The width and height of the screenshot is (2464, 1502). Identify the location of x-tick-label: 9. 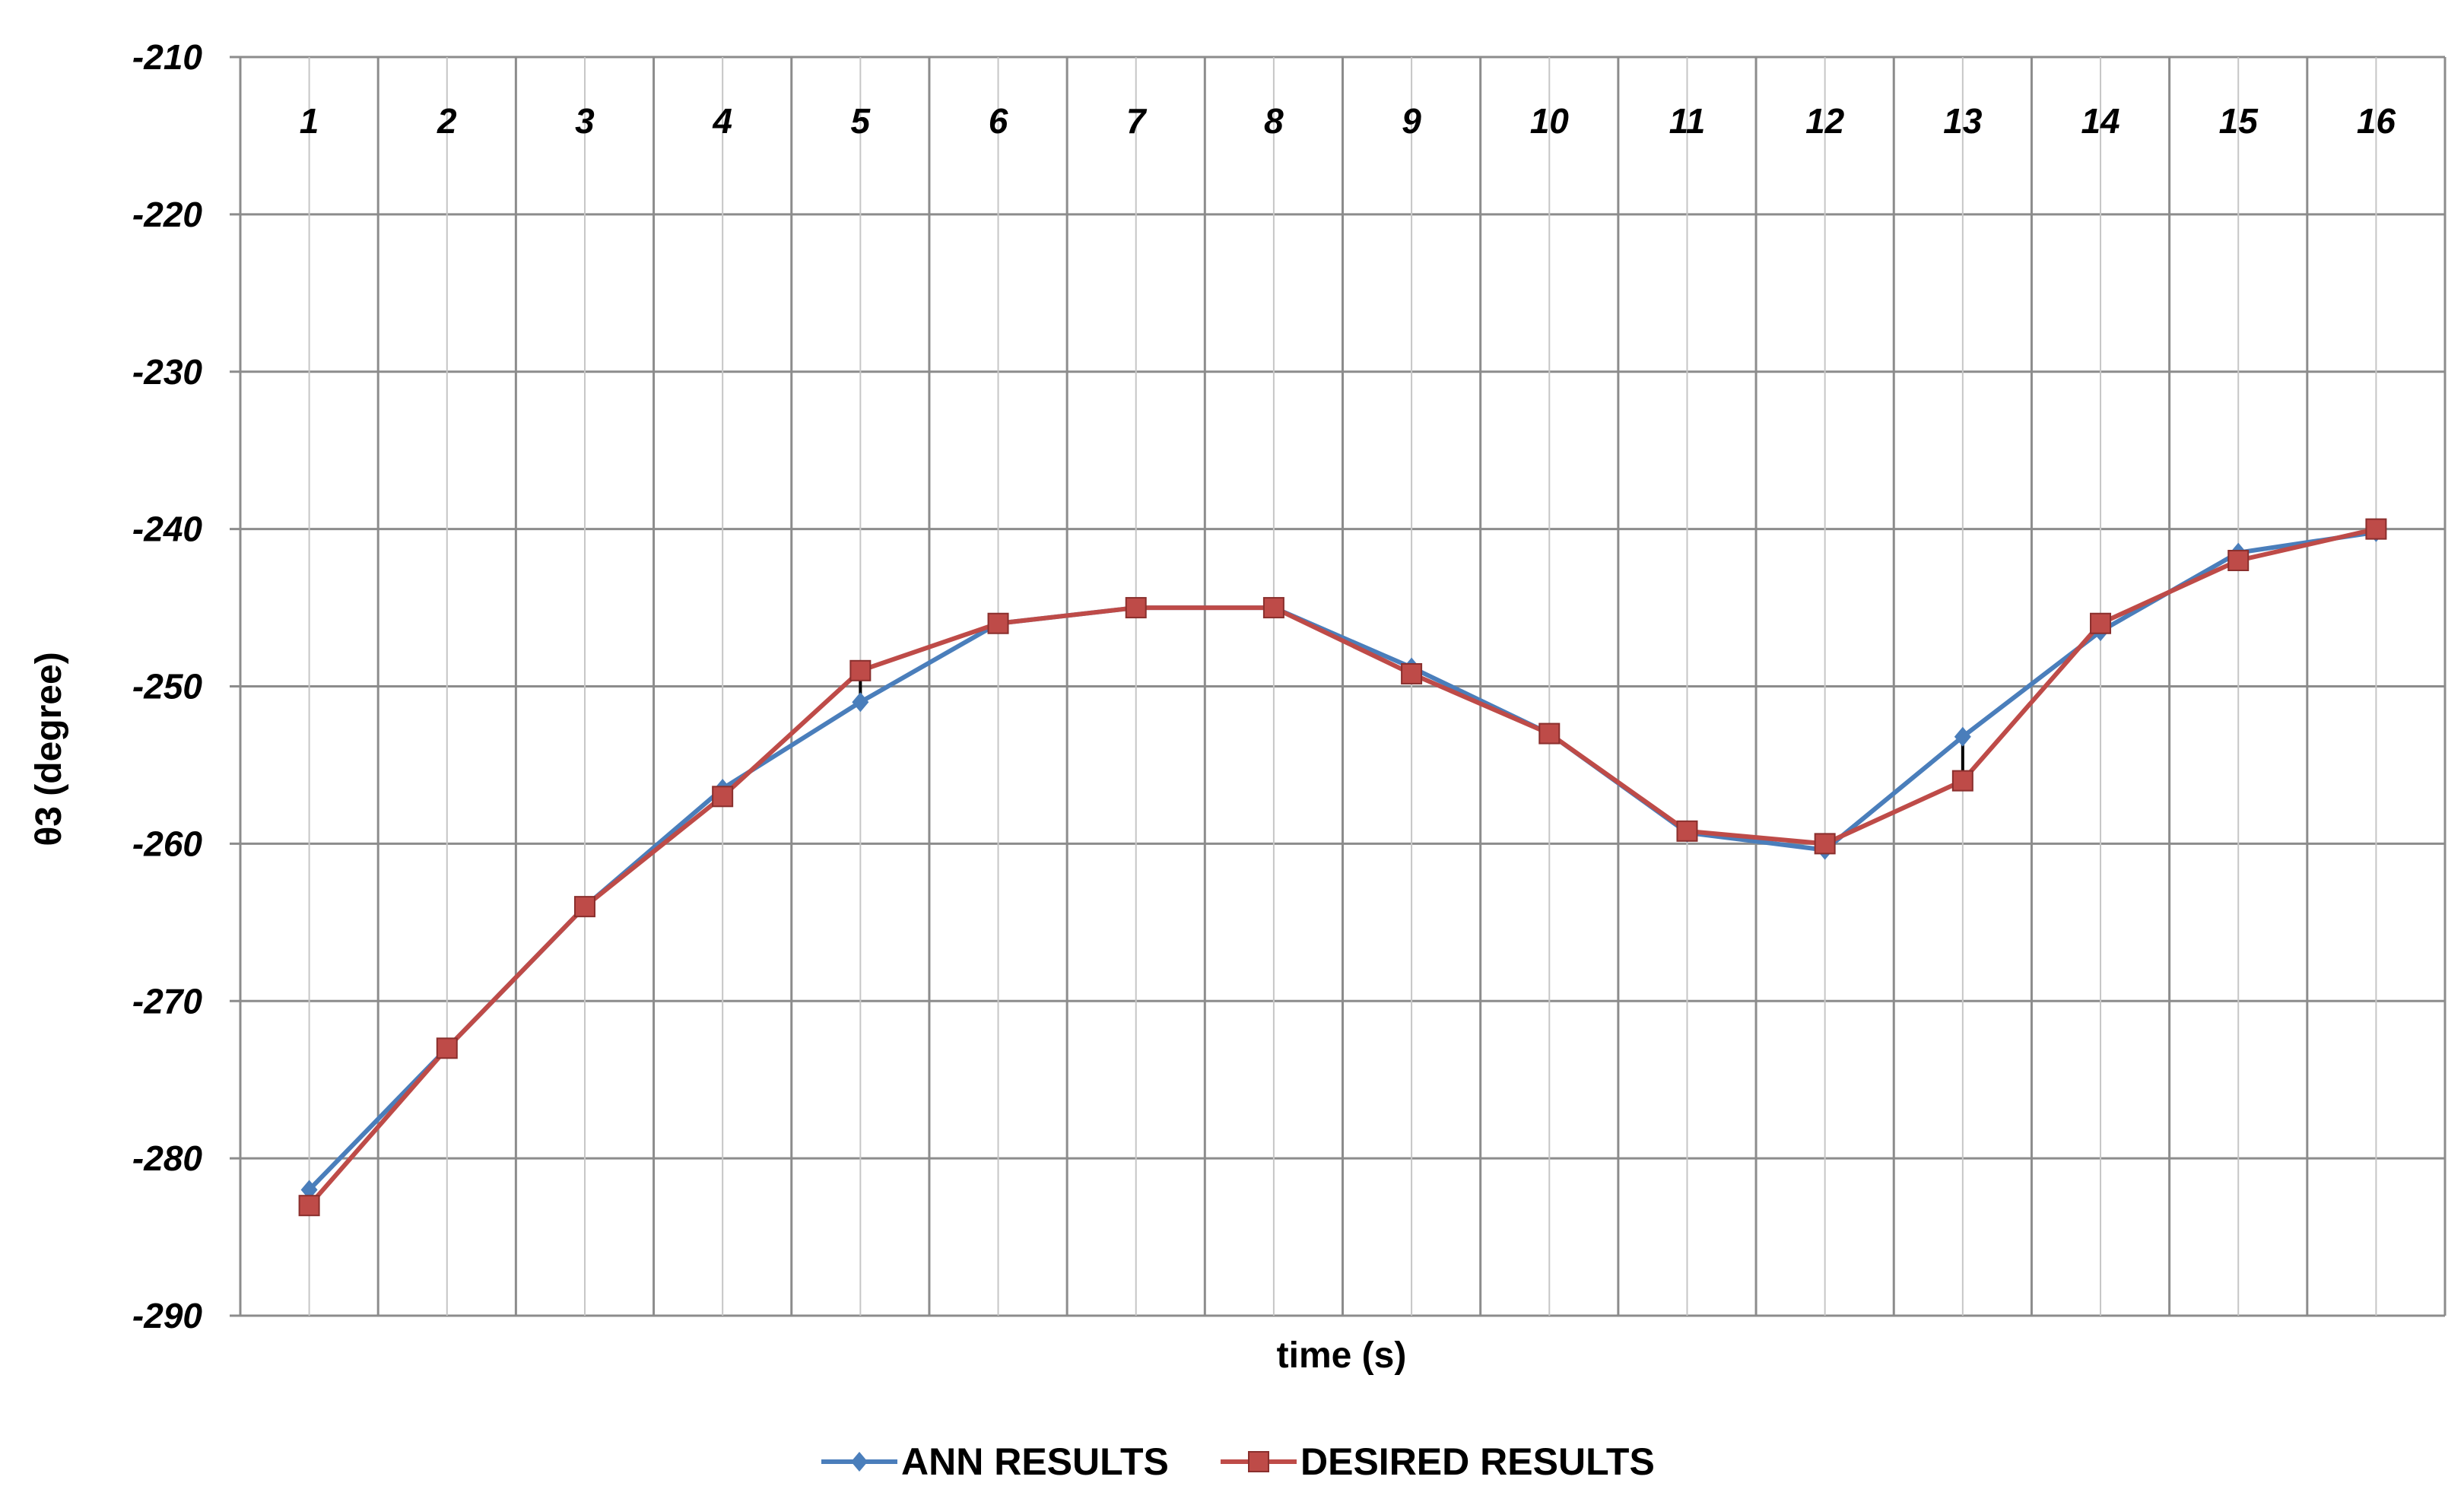
(1411, 121).